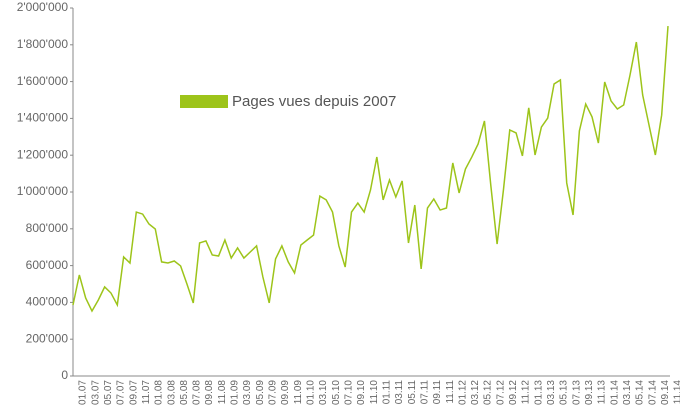 This screenshot has width=680, height=411. I want to click on x-tick-label: 05.07, so click(108, 392).